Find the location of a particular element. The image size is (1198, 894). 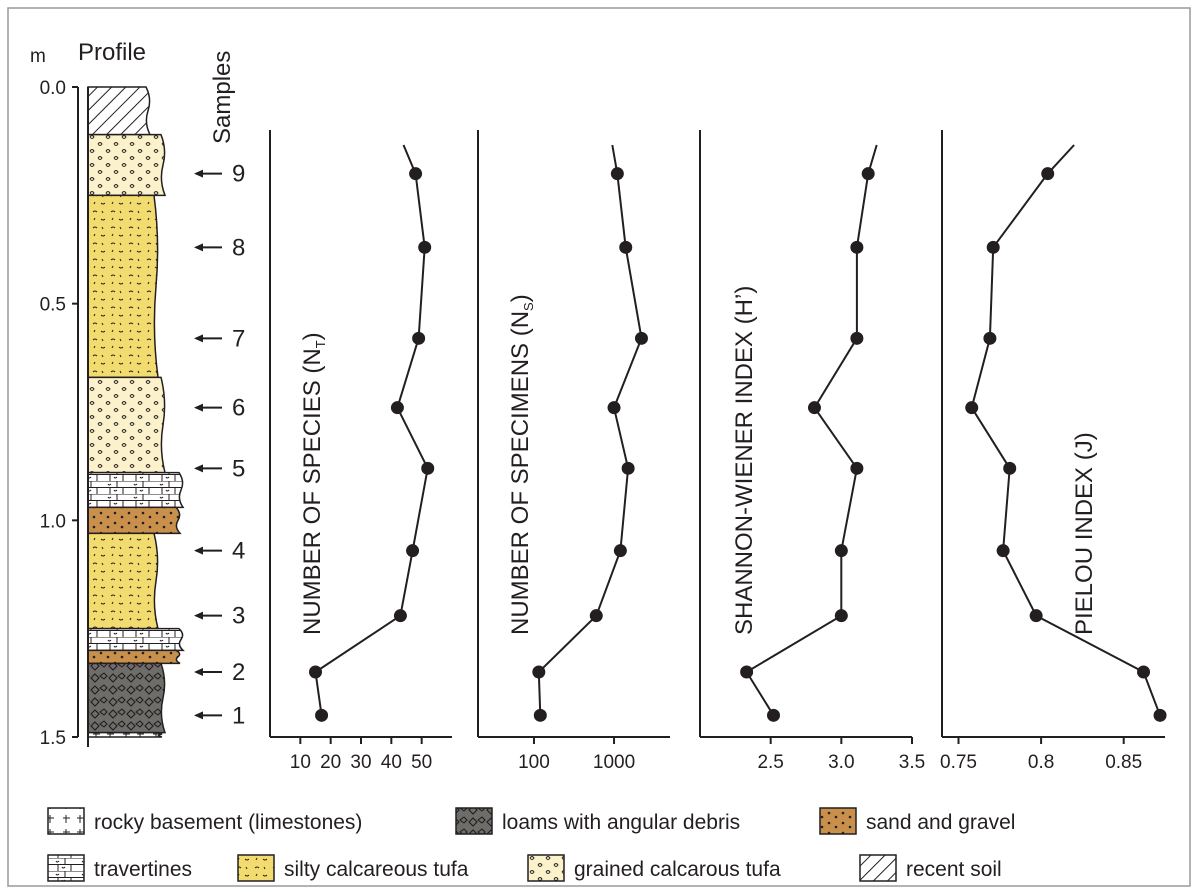

sample-markers: 1 2 3 4 5 6 7 8 9 is located at coordinates (219, 445).